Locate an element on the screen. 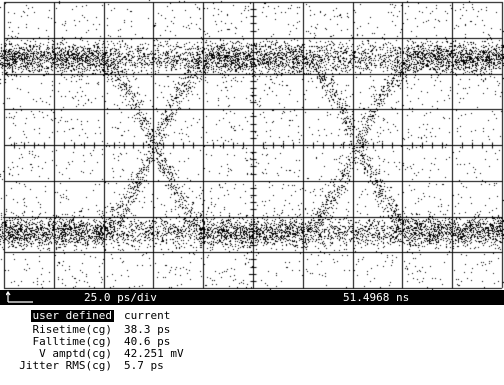 The height and width of the screenshot is (385, 504). measurement-value: 38.3 ps is located at coordinates (147, 329).